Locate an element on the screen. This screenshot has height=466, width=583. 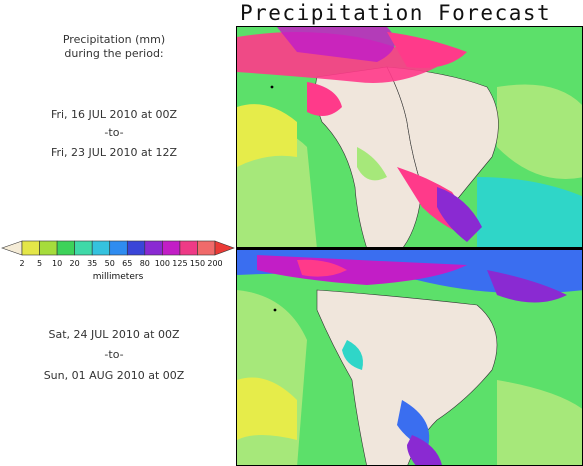
legend-arrow-high is located at coordinates (224, 248).